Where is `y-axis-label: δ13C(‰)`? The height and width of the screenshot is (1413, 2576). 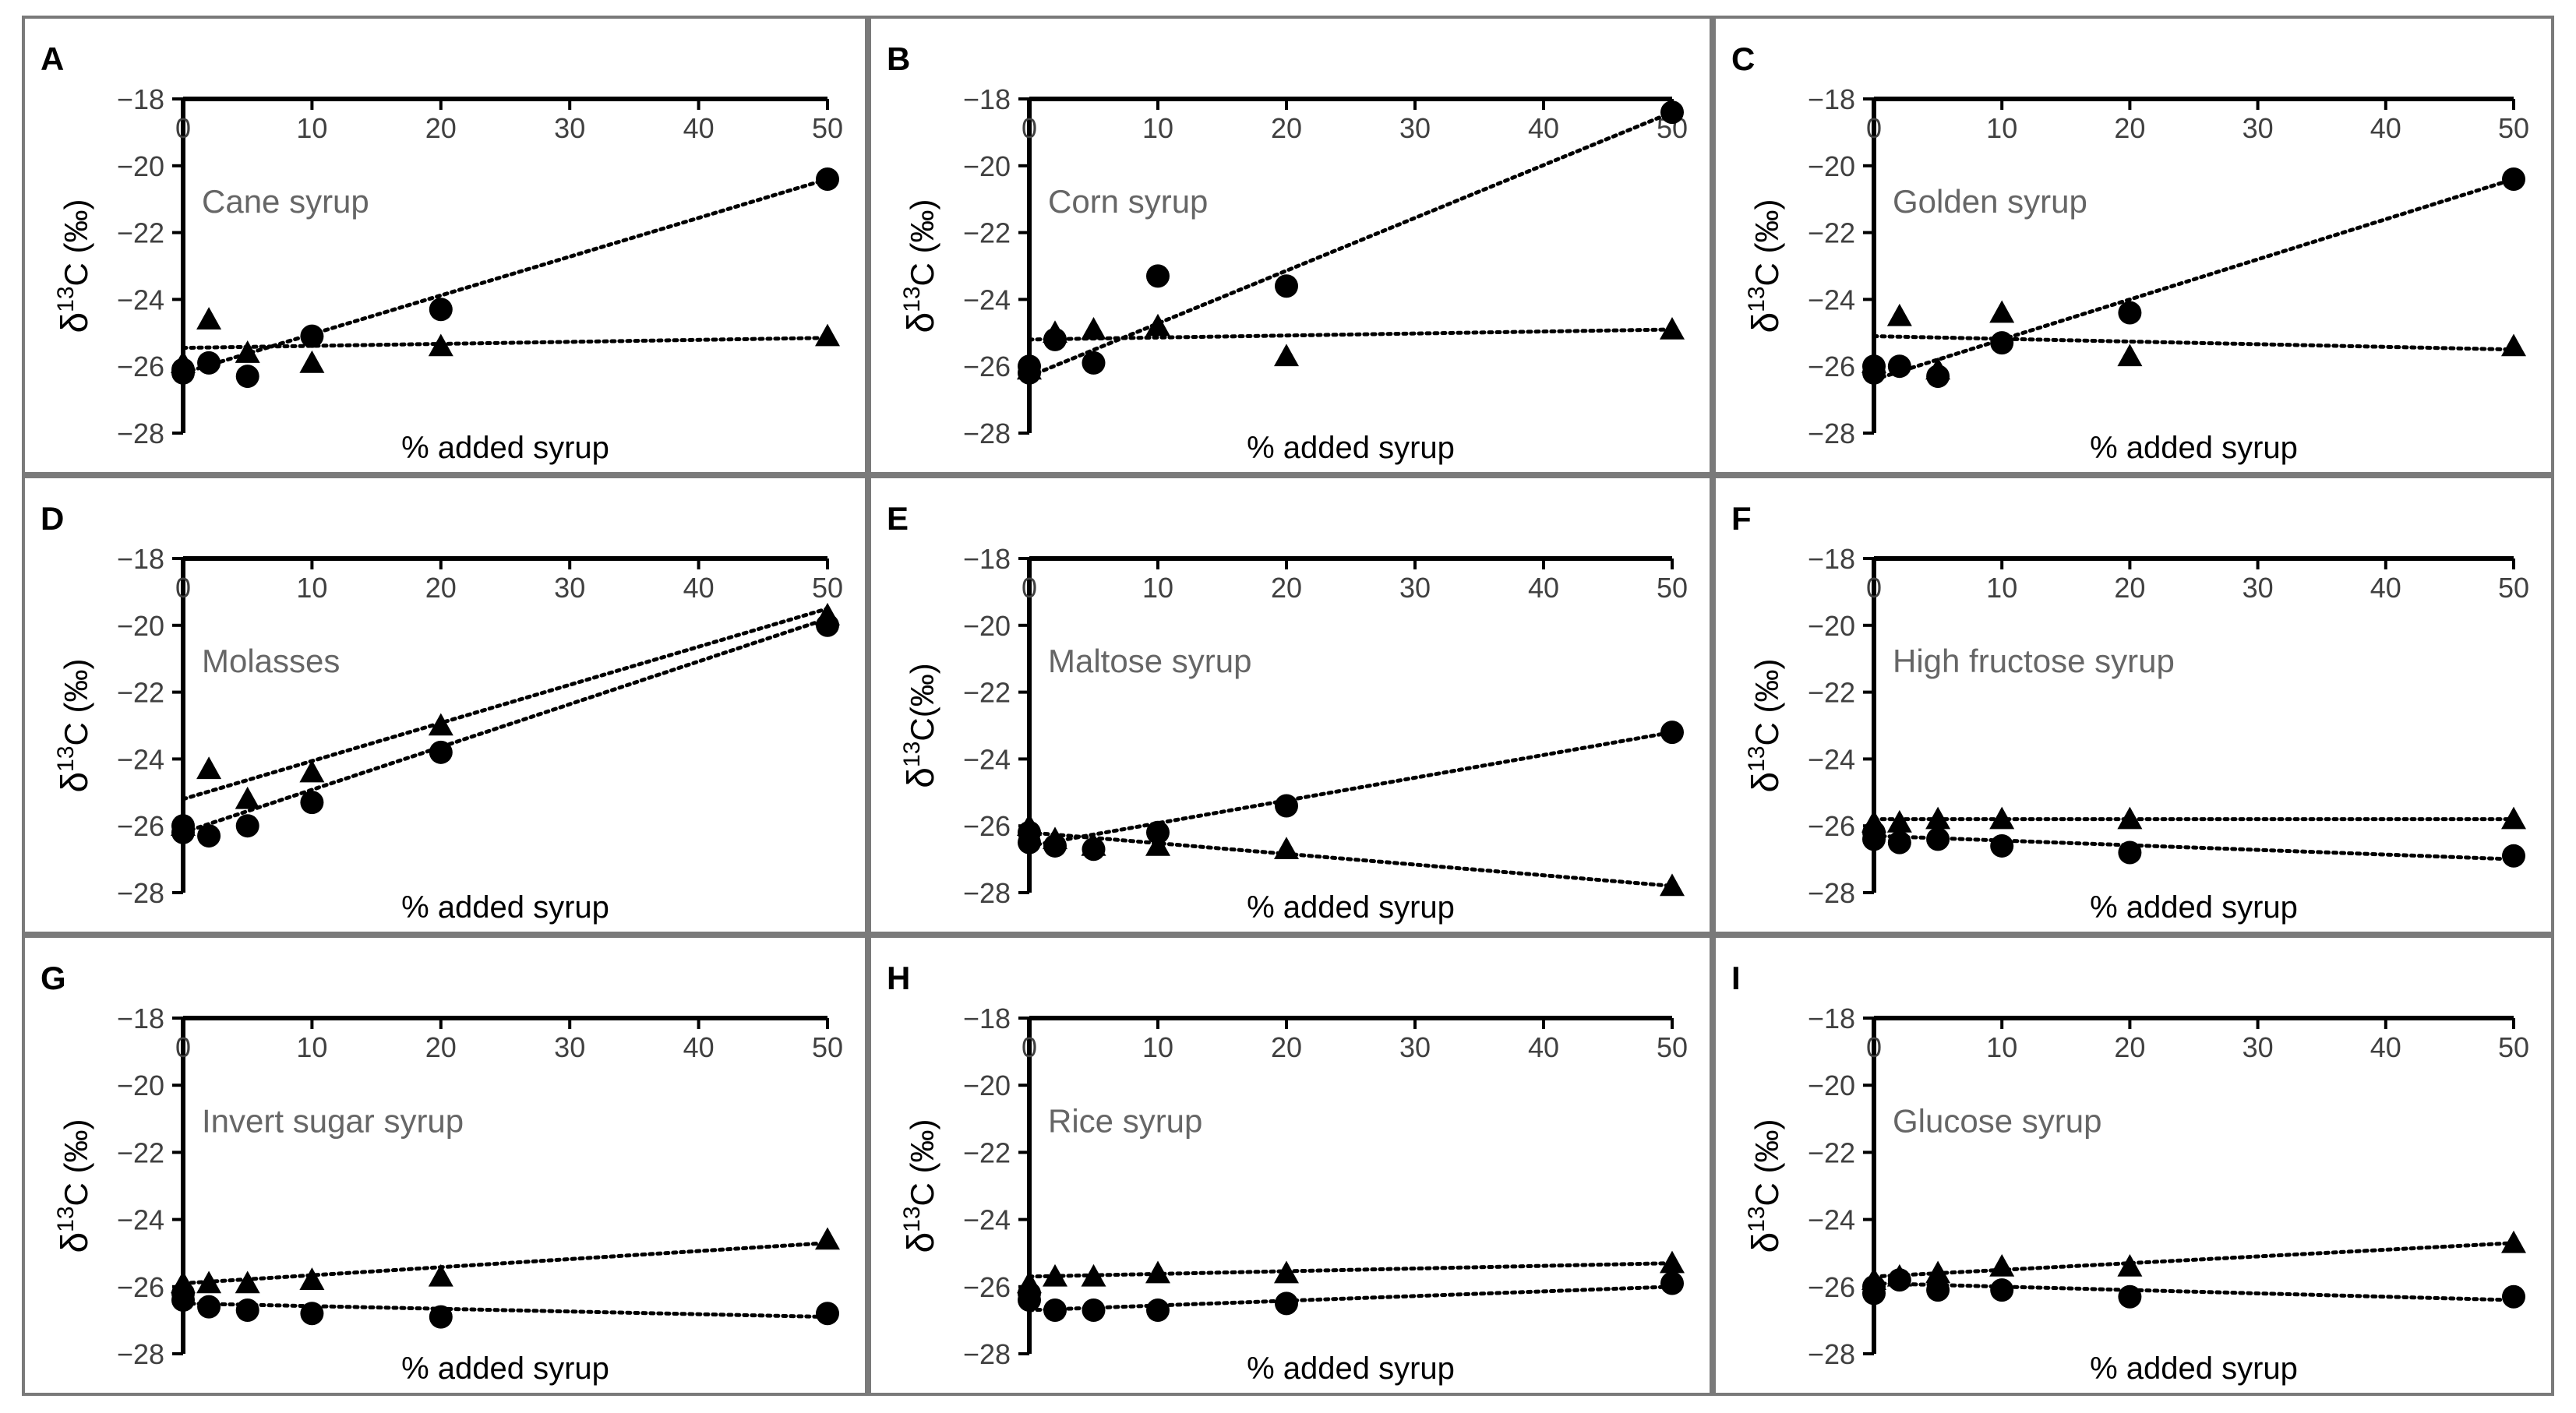
y-axis-label: δ13C(‰) is located at coordinates (920, 725).